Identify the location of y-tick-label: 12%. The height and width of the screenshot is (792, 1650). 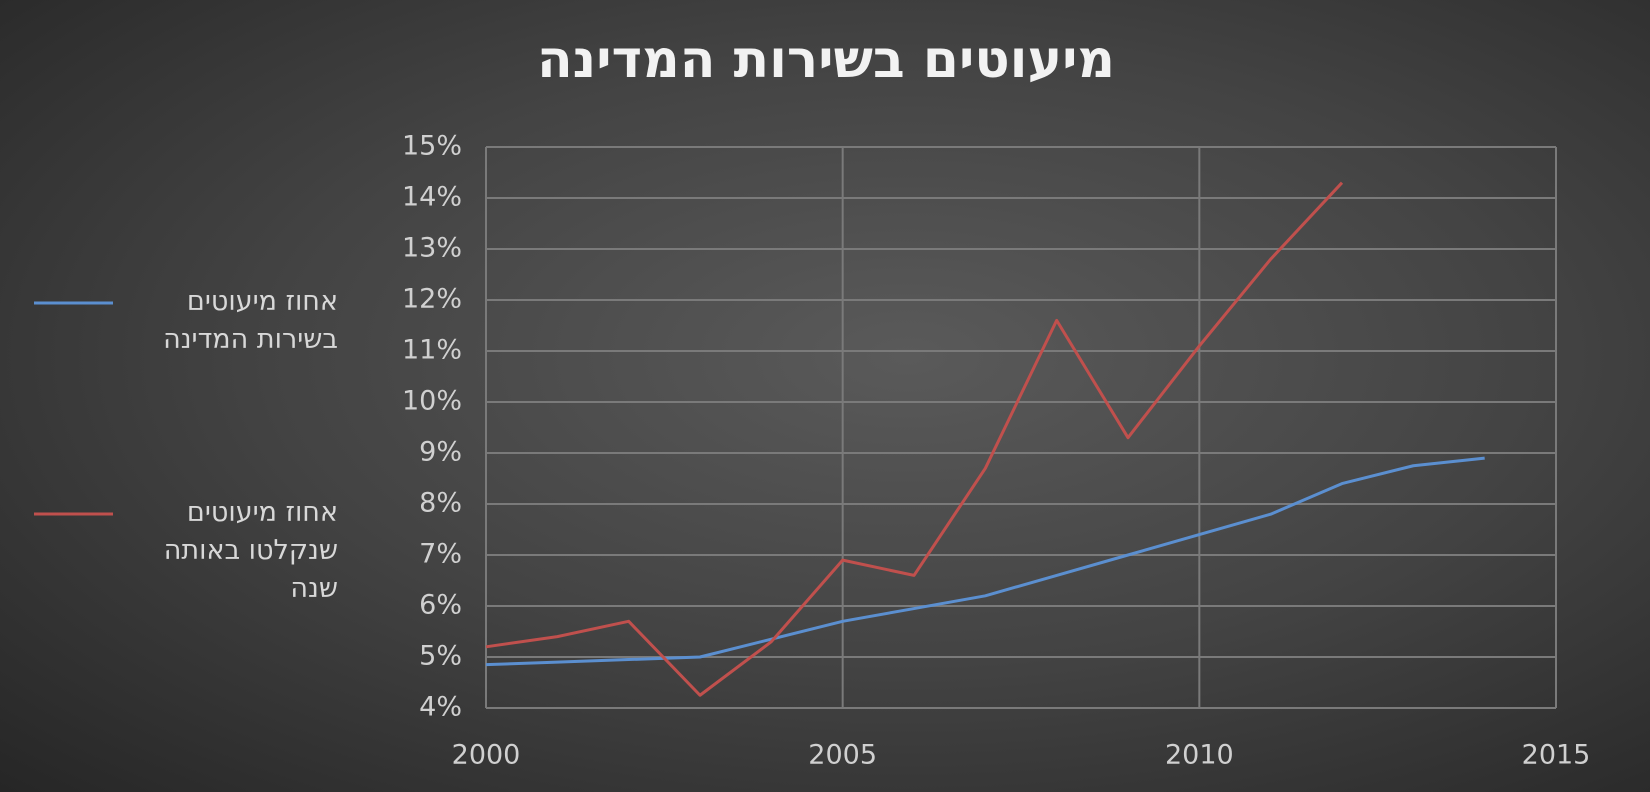
(432, 299).